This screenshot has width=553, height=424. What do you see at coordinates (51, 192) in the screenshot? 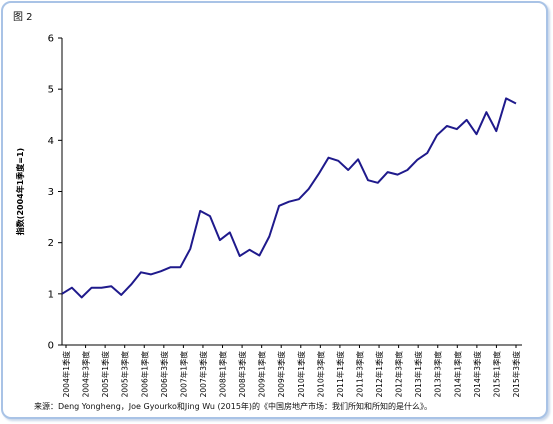
I see `y-tick-label: 3` at bounding box center [51, 192].